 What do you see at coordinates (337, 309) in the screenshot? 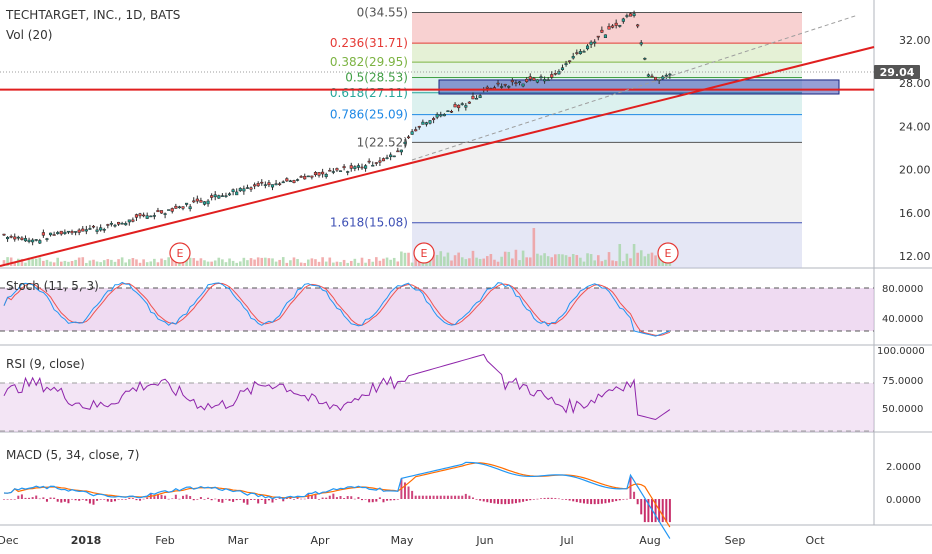
I see `stoch-k-line` at bounding box center [337, 309].